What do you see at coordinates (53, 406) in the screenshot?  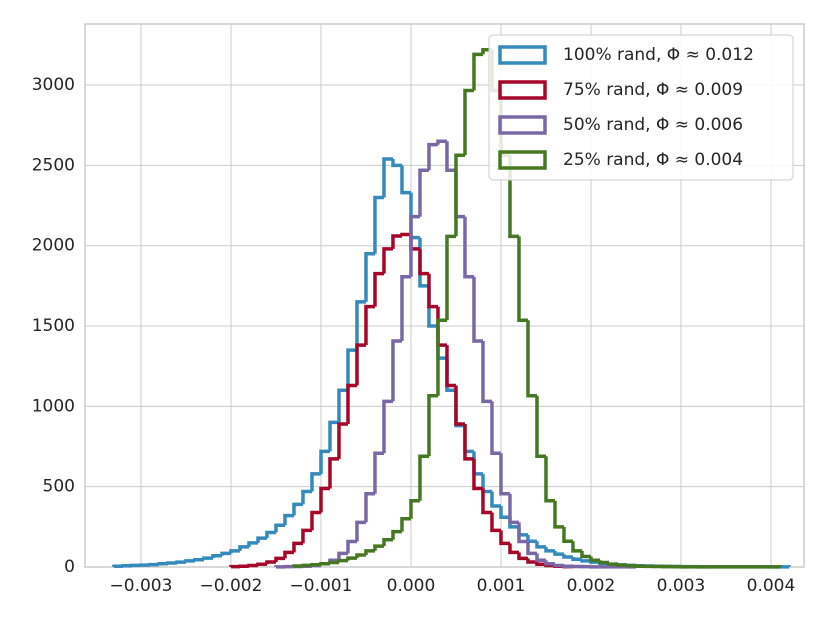 I see `y-tick-label: 1000` at bounding box center [53, 406].